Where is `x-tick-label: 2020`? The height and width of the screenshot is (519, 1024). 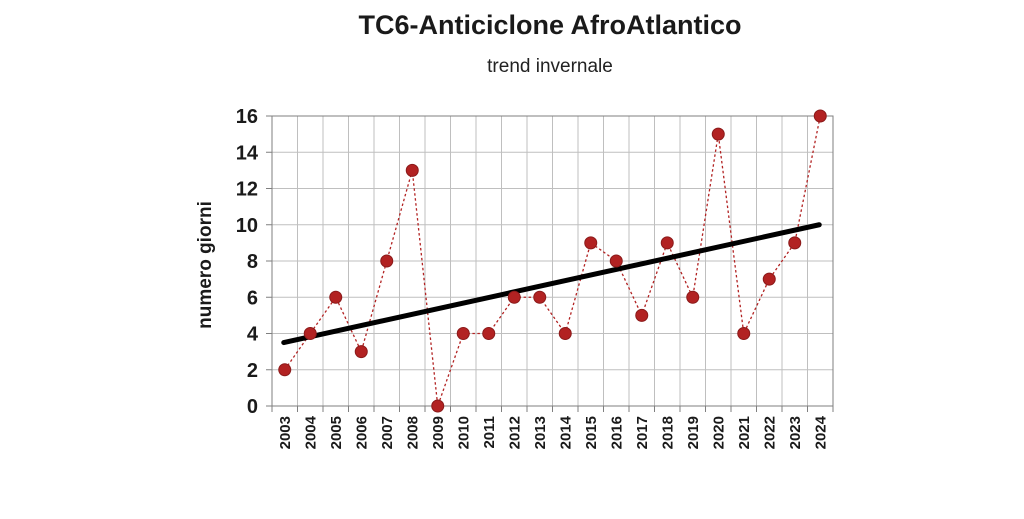
x-tick-label: 2020 is located at coordinates (718, 432).